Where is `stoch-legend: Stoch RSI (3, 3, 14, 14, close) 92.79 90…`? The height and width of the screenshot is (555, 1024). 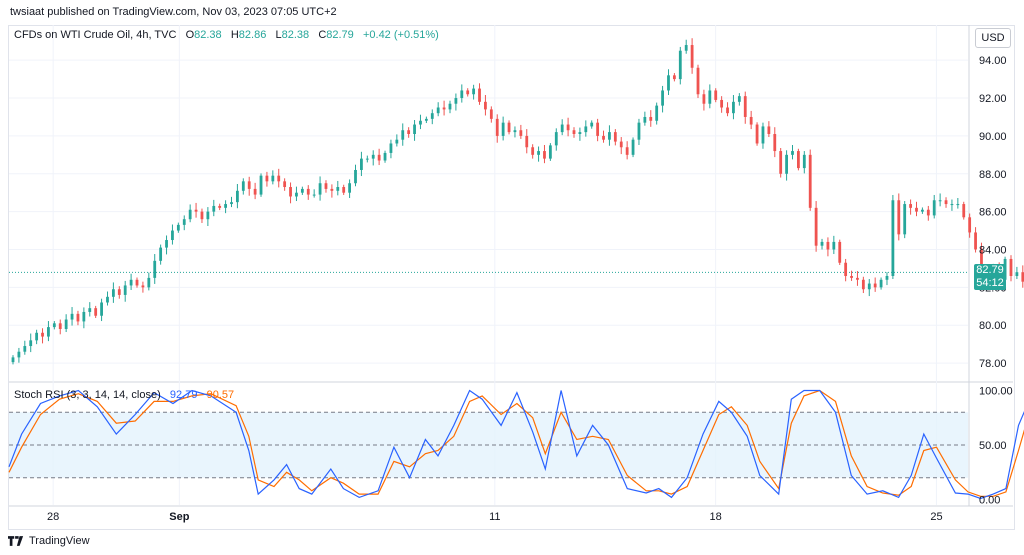
stoch-legend: Stoch RSI (3, 3, 14, 14, close) 92.79 90… is located at coordinates (124, 395).